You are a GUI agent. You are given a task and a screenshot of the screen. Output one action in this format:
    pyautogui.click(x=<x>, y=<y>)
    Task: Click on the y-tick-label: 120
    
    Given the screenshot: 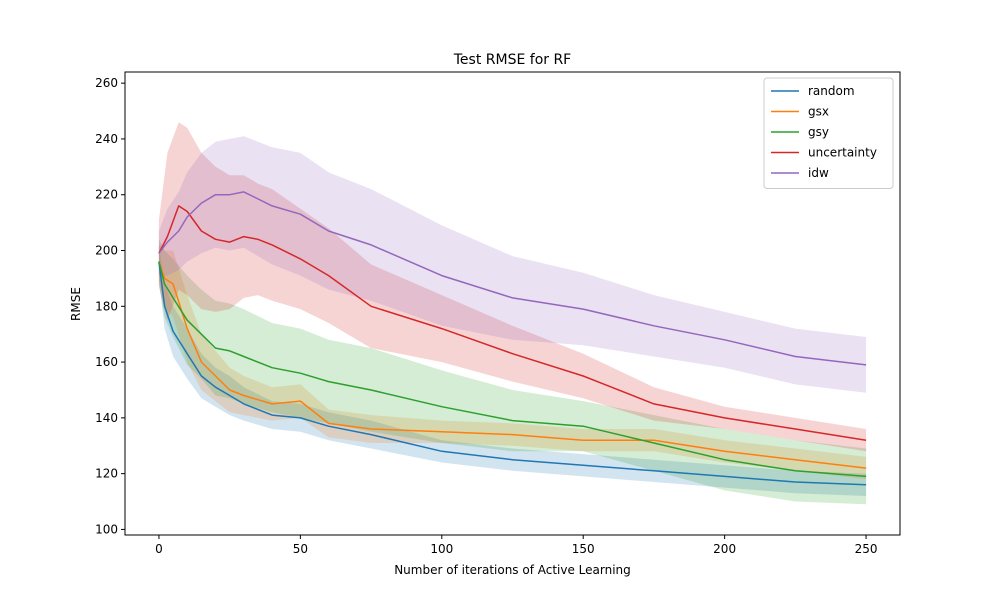 What is the action you would take?
    pyautogui.click(x=106, y=474)
    